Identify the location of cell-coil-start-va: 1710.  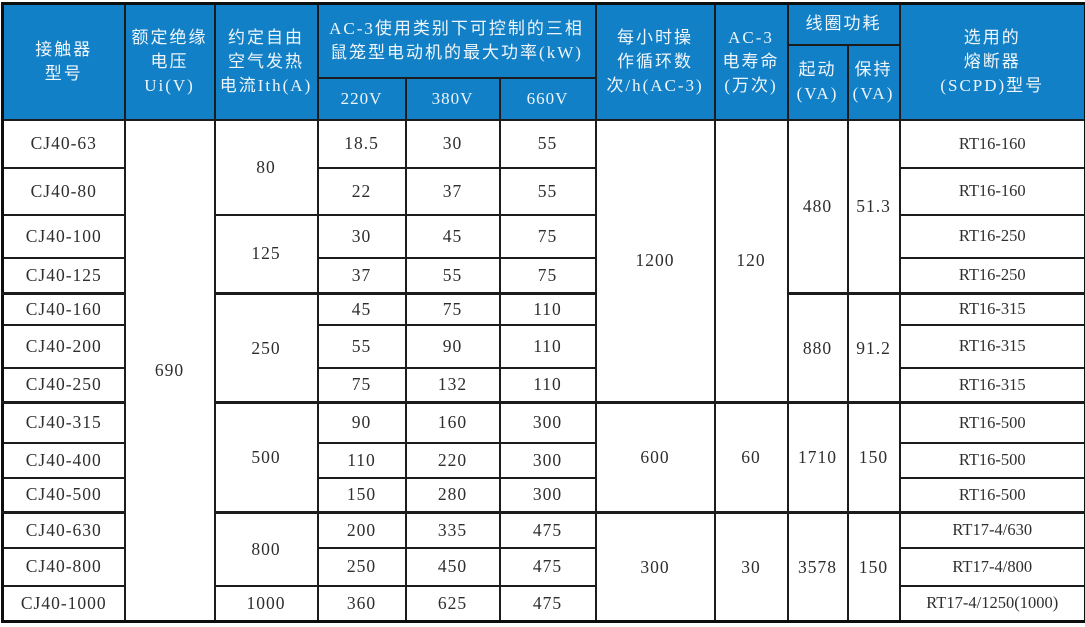
(817, 457).